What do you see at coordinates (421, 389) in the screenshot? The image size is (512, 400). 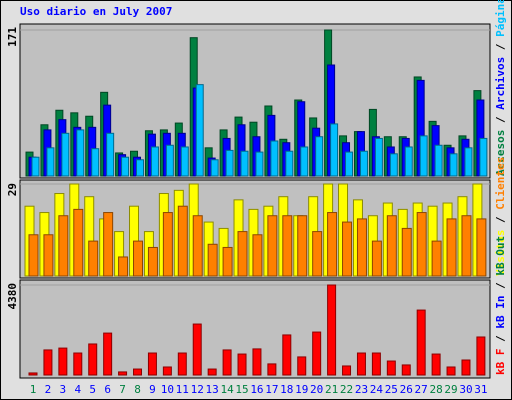 I see `x-tick-label: 27` at bounding box center [421, 389].